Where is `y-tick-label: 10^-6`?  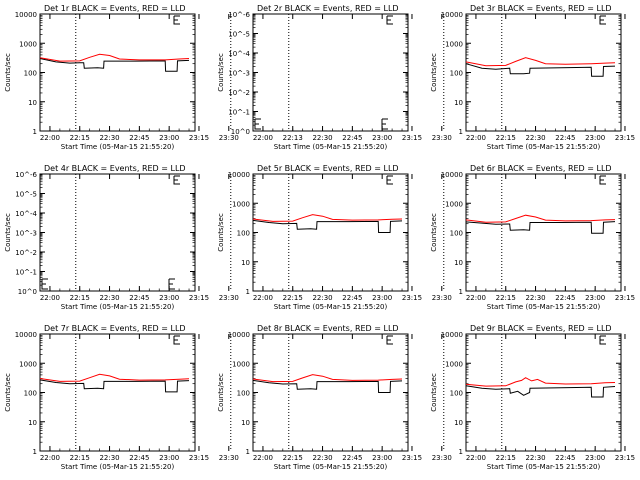
y-tick-label: 10^-6 is located at coordinates (239, 15).